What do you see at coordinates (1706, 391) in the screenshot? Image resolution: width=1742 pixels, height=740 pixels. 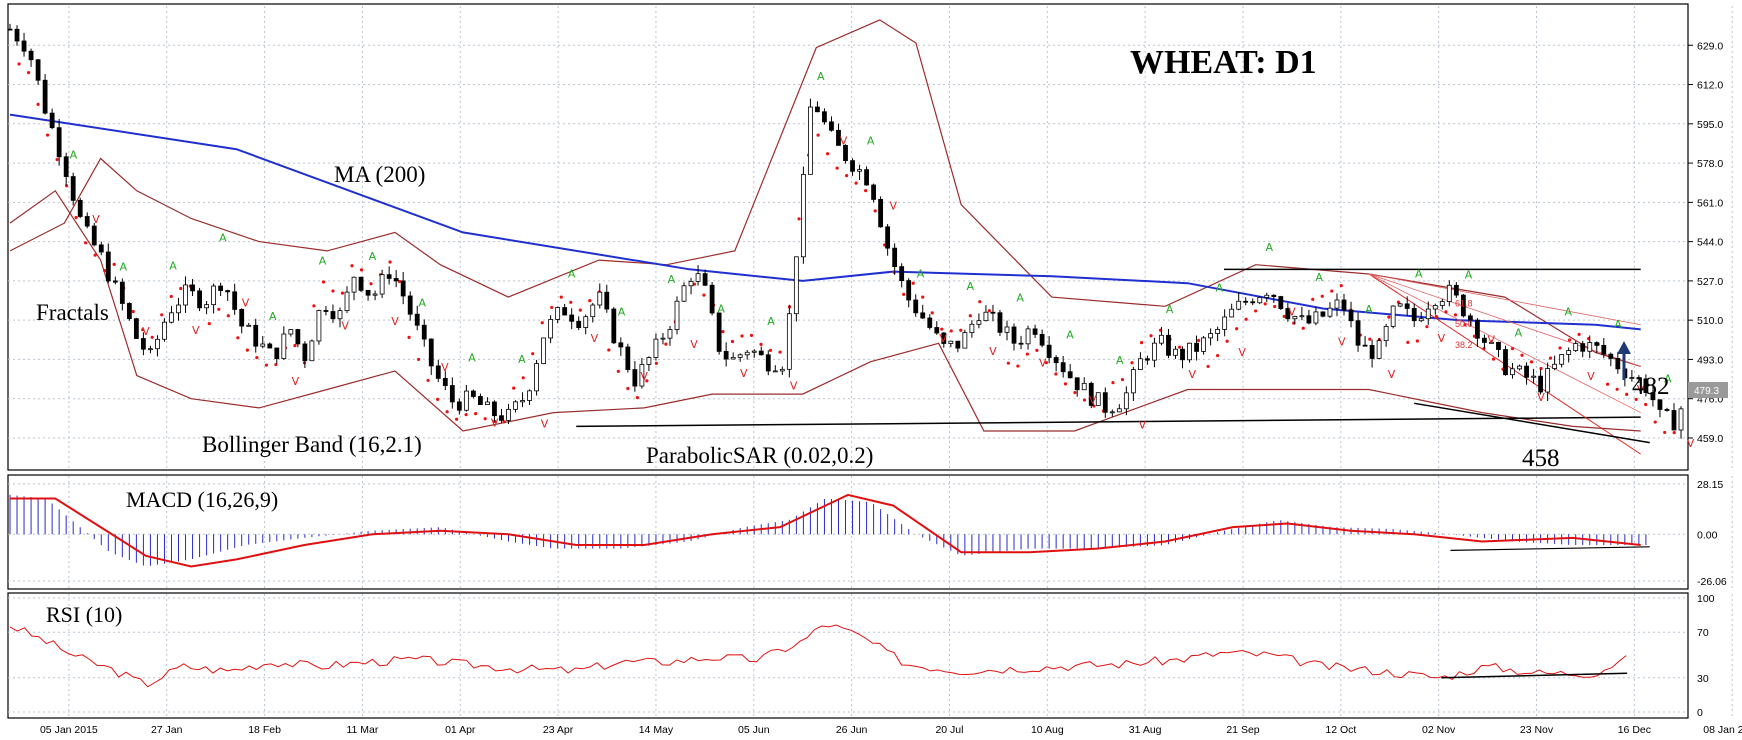 I see `current-price-label: 479.3` at bounding box center [1706, 391].